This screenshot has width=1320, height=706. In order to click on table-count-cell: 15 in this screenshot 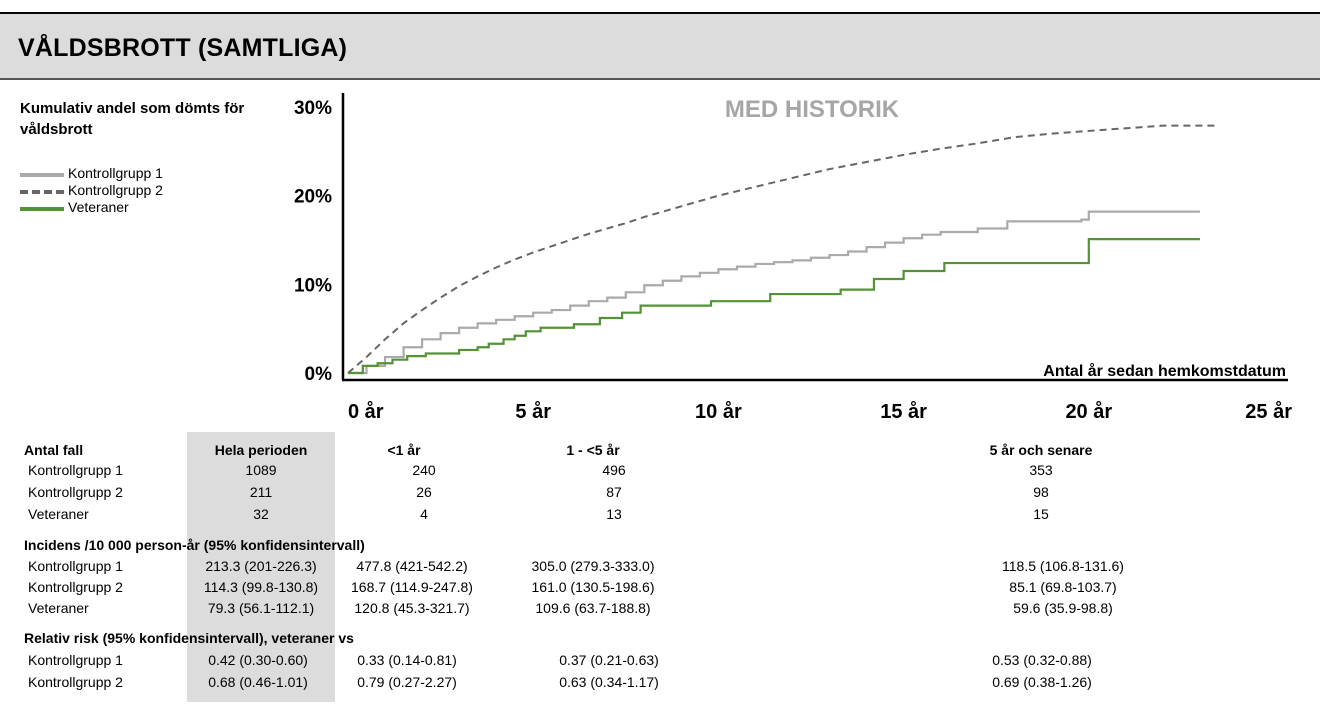, I will do `click(1041, 514)`.